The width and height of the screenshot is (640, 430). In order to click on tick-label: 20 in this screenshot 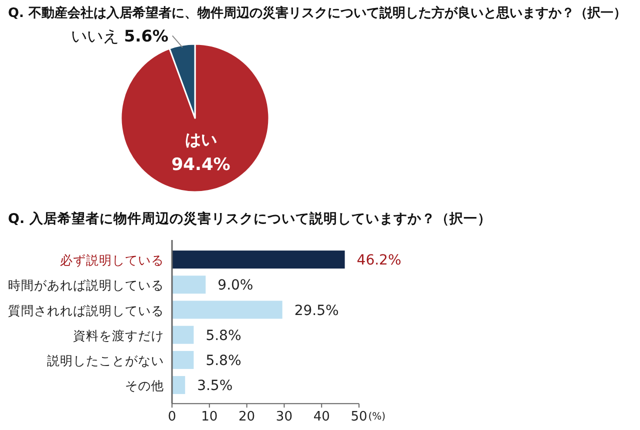, I will do `click(247, 417)`.